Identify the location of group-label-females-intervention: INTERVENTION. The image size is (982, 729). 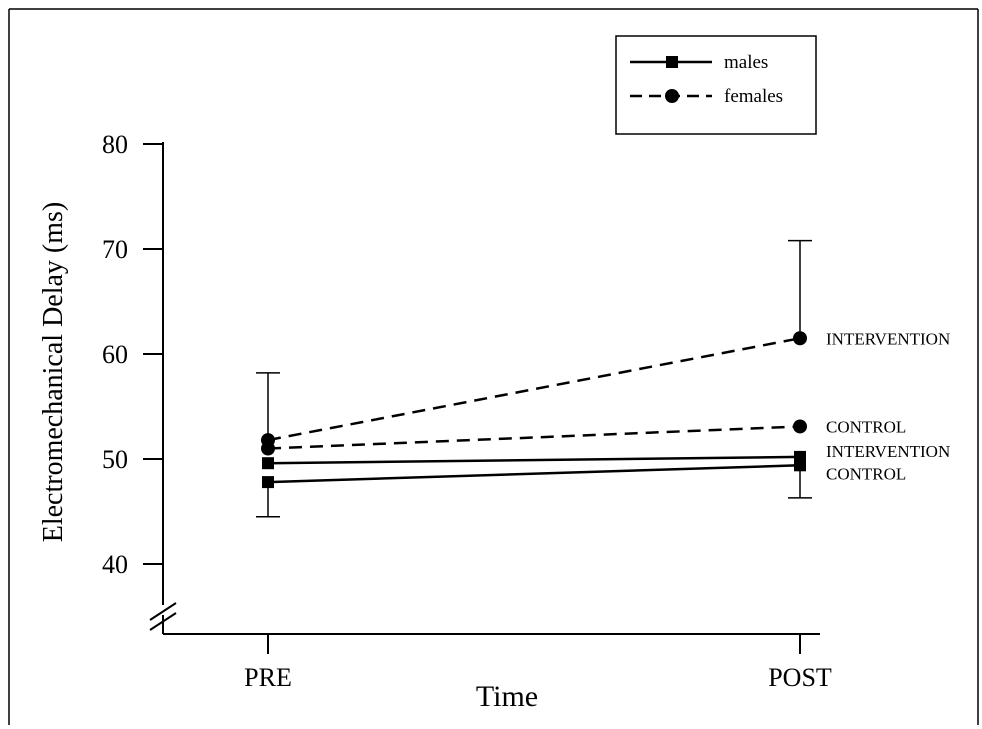
(888, 338).